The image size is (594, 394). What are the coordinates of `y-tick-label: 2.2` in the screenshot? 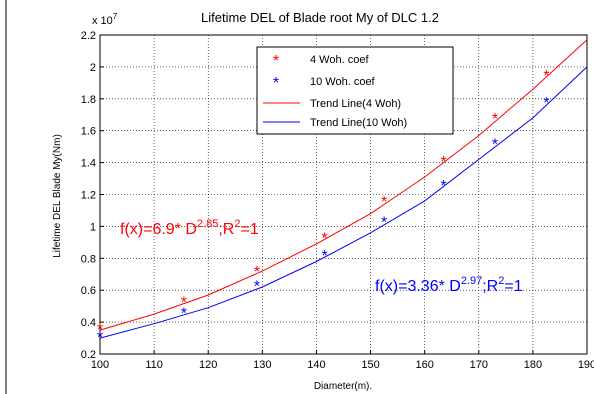 It's located at (88, 36).